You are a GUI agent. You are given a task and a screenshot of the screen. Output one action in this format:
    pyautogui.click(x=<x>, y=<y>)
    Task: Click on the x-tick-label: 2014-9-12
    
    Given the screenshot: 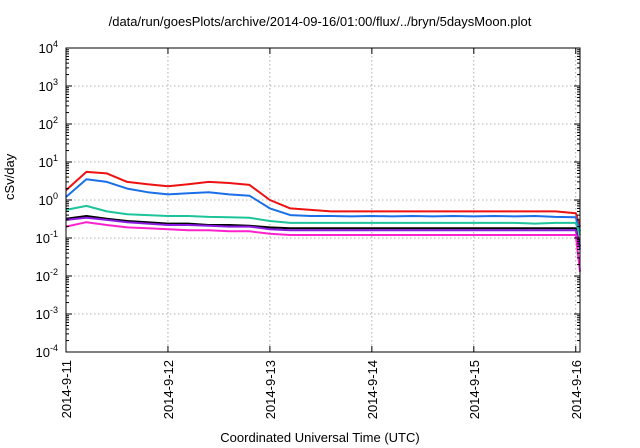 What is the action you would take?
    pyautogui.click(x=168, y=389)
    